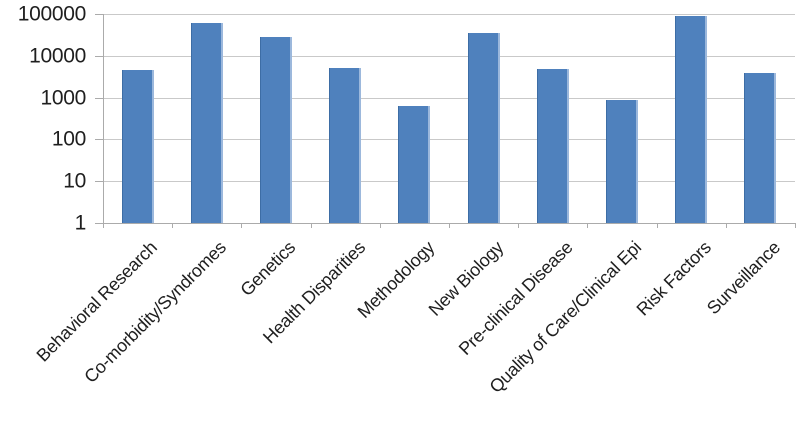 This screenshot has height=427, width=800. What do you see at coordinates (268, 268) in the screenshot?
I see `x-axis-category-label: Genetics` at bounding box center [268, 268].